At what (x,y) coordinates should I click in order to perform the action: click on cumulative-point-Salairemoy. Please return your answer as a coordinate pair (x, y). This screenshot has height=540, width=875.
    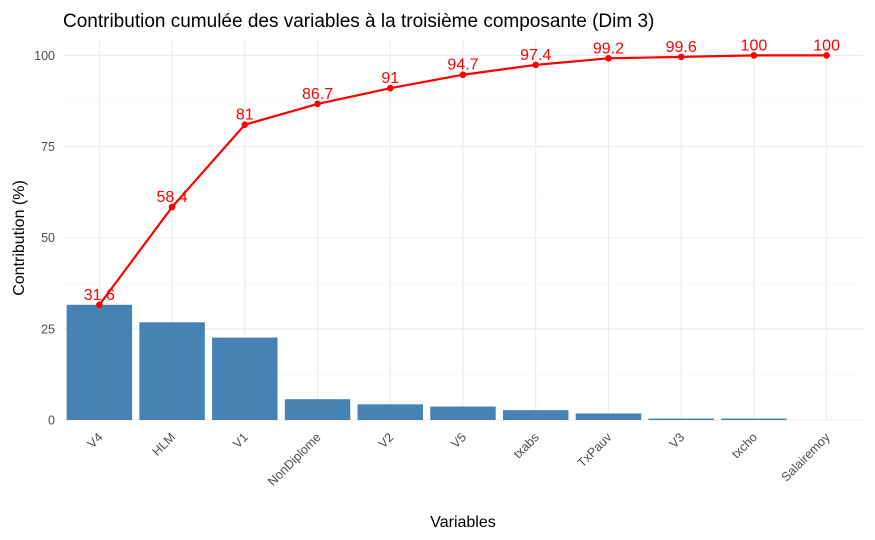
    Looking at the image, I should click on (826, 55).